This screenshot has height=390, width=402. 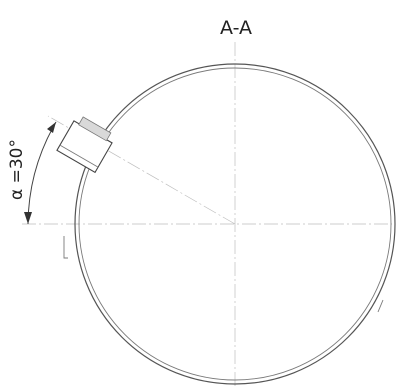 What do you see at coordinates (42, 173) in the screenshot?
I see `angle-dimension-arc` at bounding box center [42, 173].